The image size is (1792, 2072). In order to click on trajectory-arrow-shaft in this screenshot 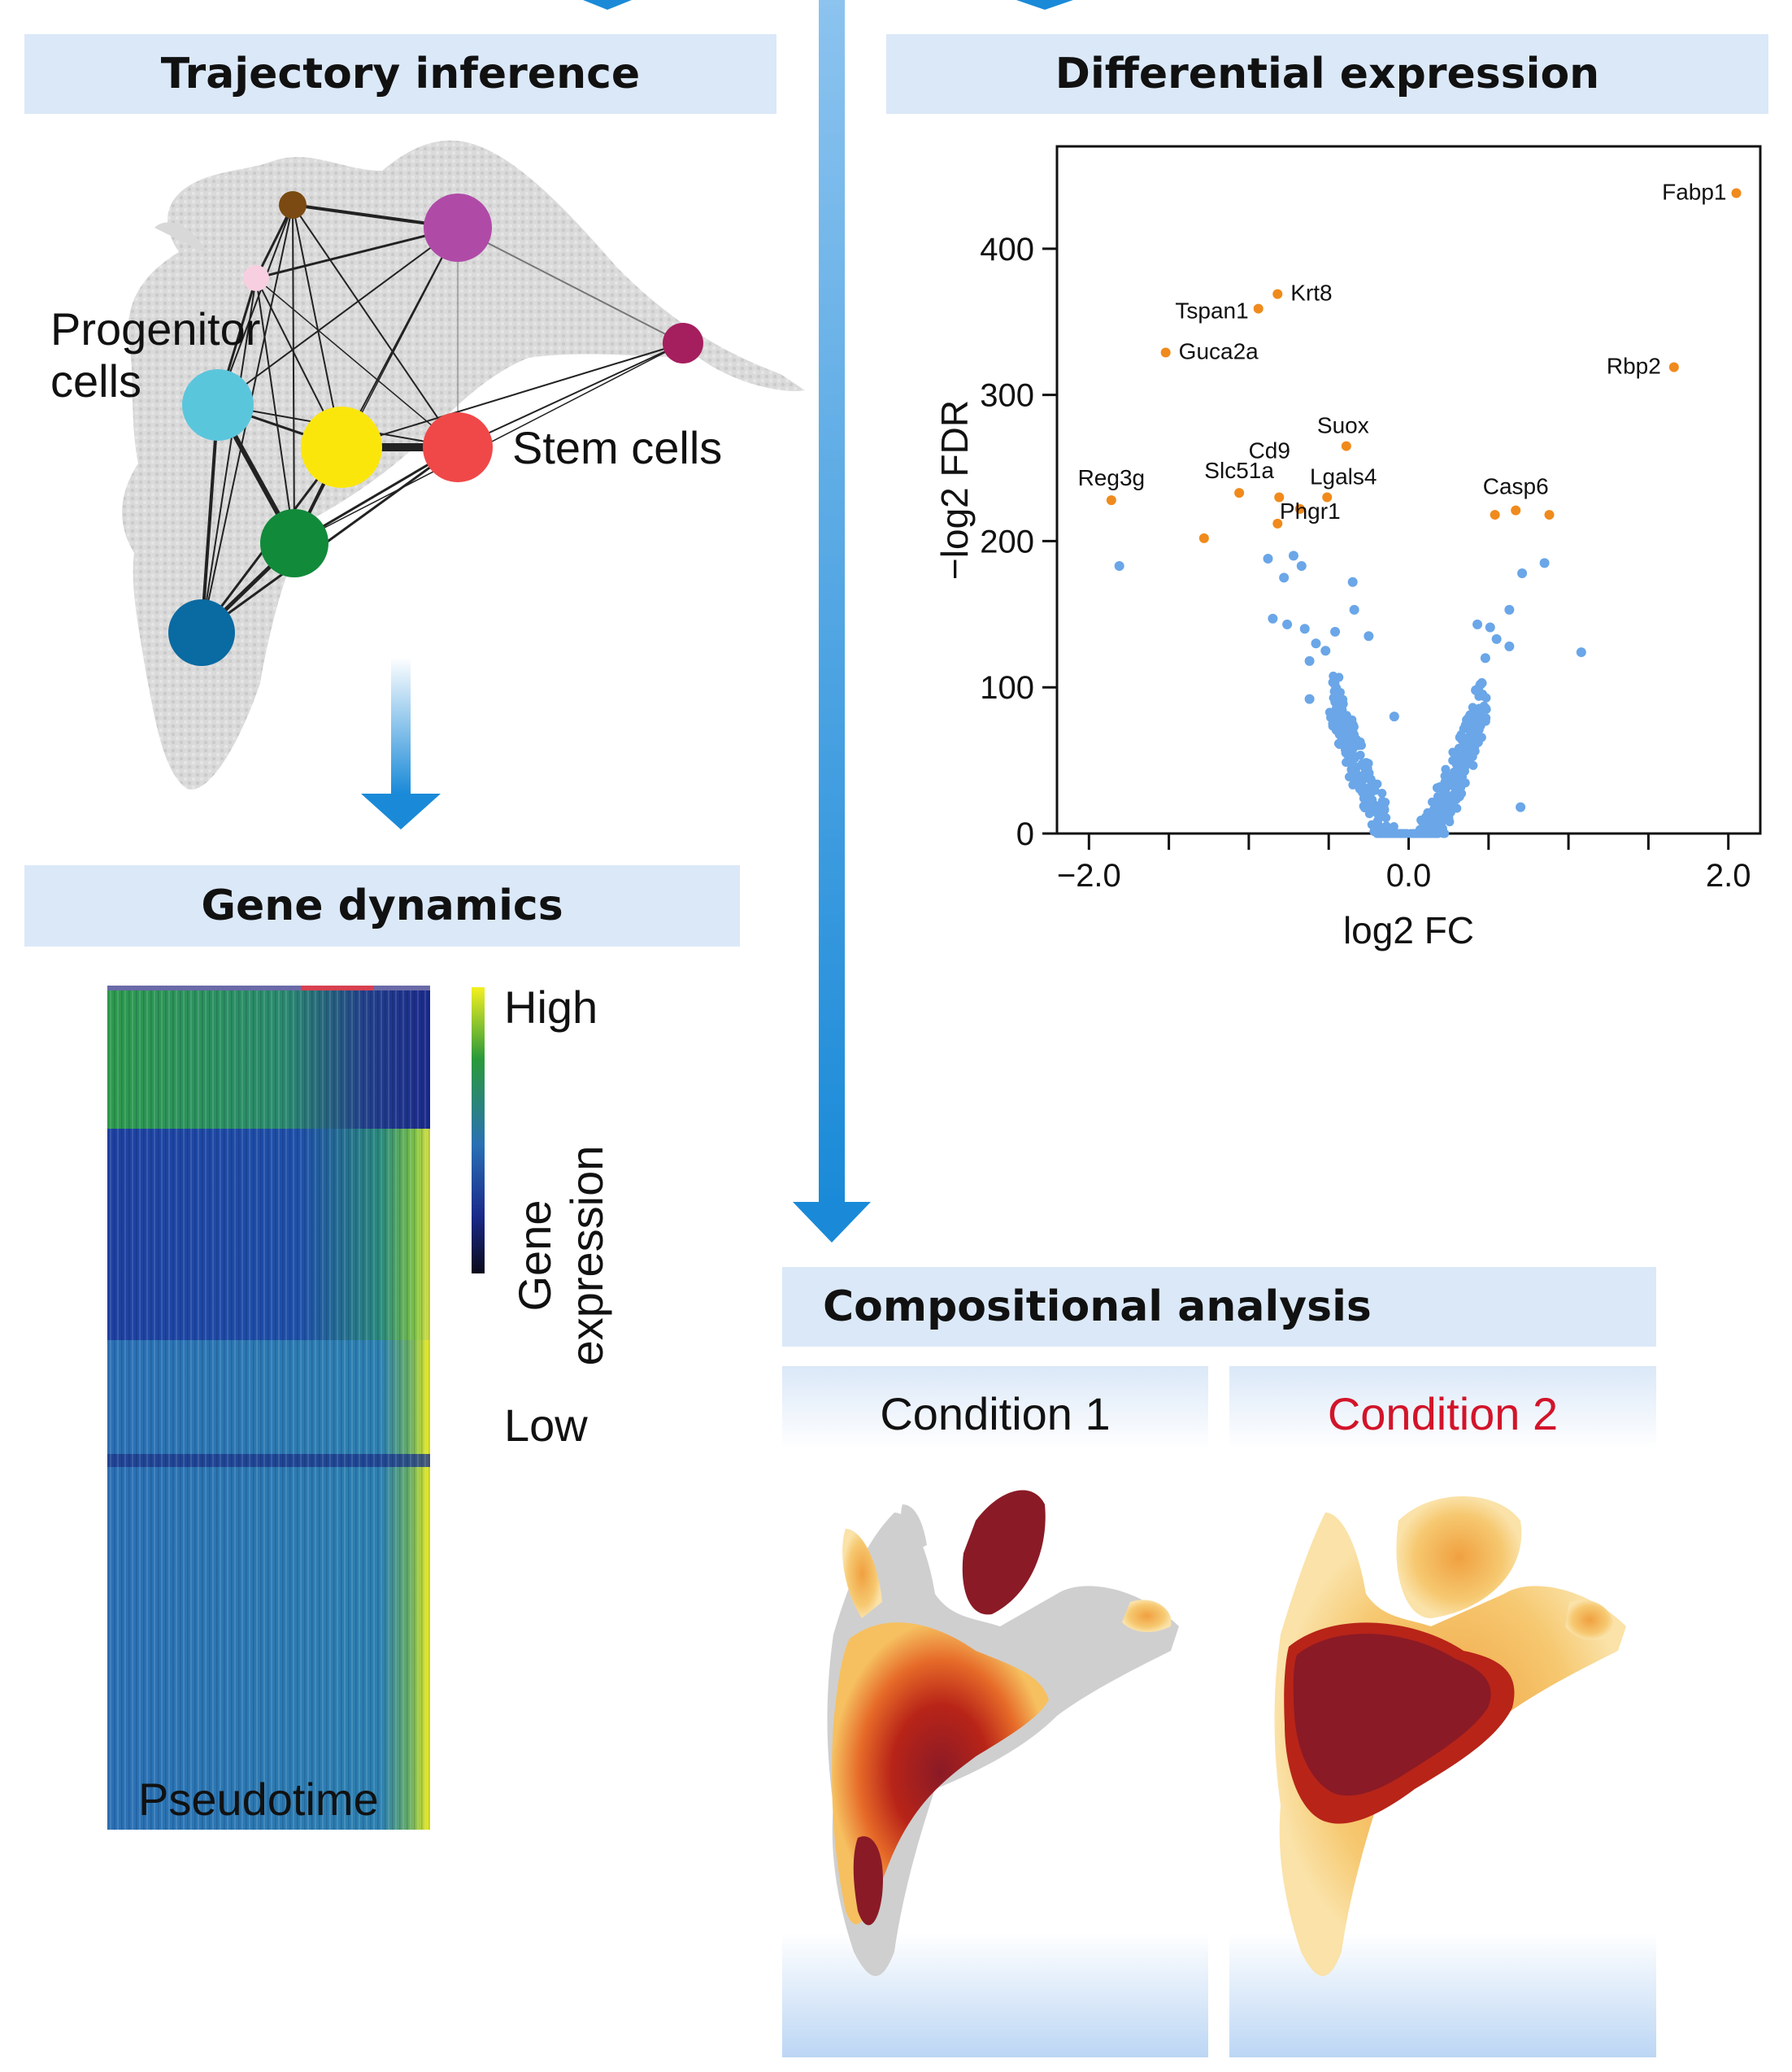, I will do `click(401, 725)`.